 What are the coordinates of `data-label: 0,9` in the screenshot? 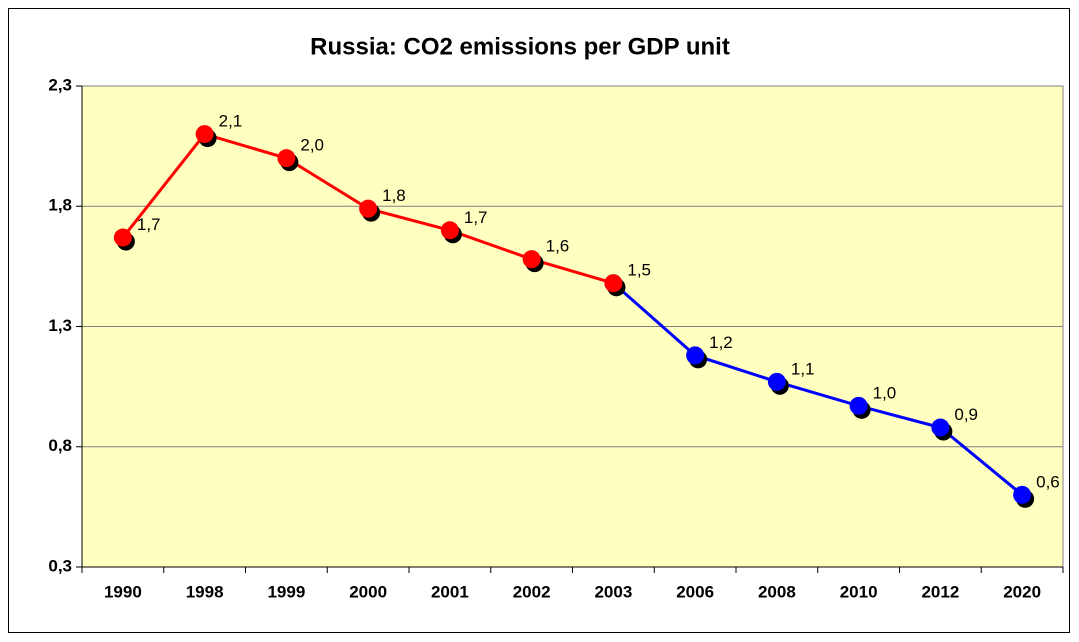 It's located at (966, 414).